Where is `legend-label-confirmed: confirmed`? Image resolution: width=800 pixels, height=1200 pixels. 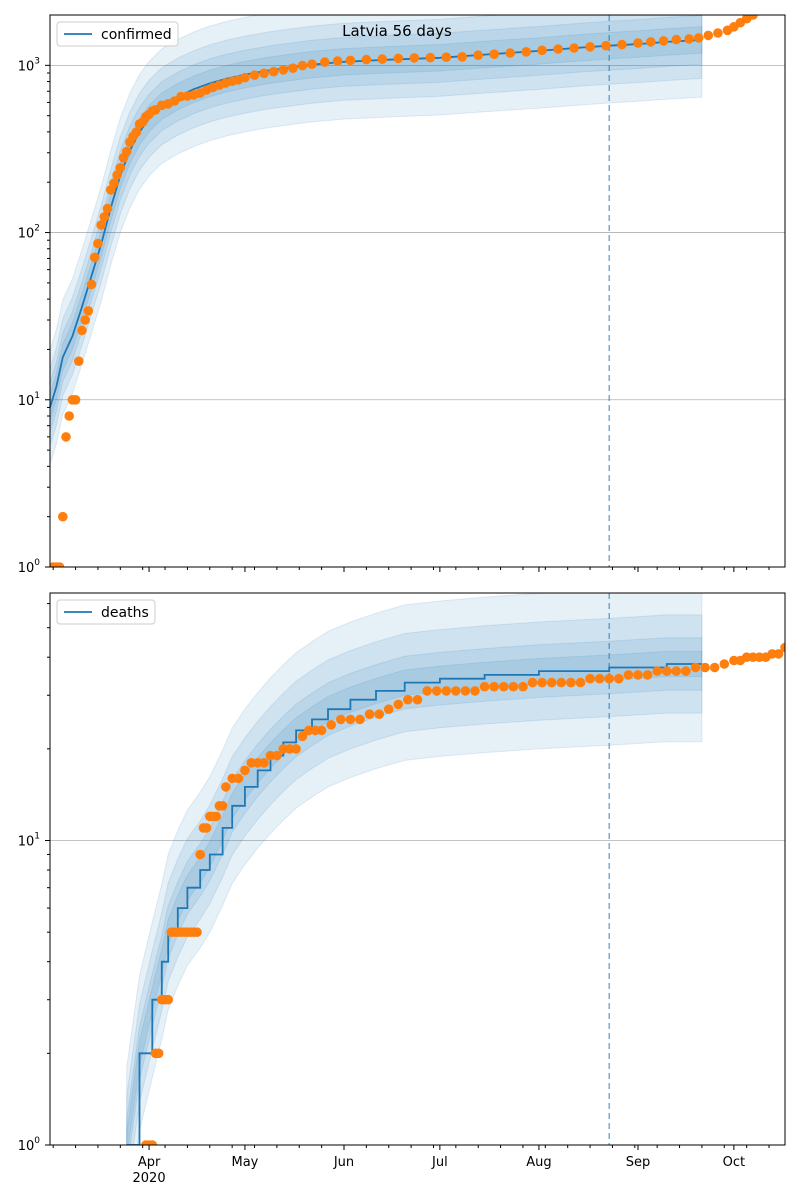
legend-label-confirmed: confirmed is located at coordinates (136, 35).